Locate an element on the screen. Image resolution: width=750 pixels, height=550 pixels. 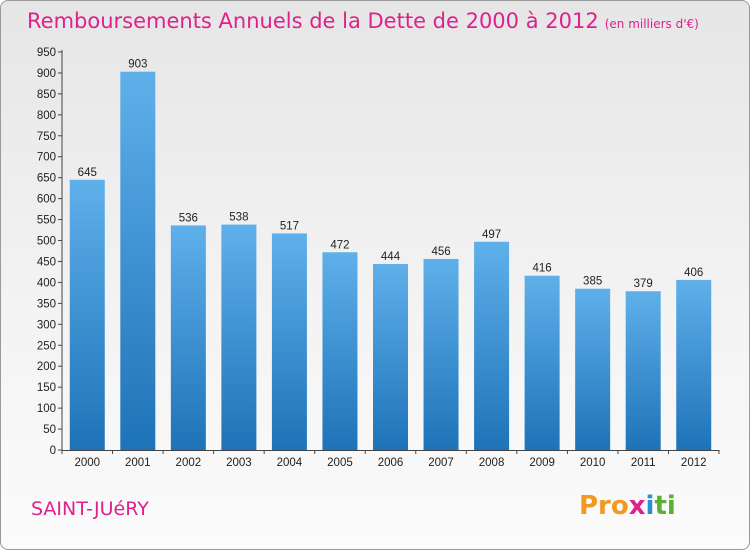
bar-2006 is located at coordinates (390, 356).